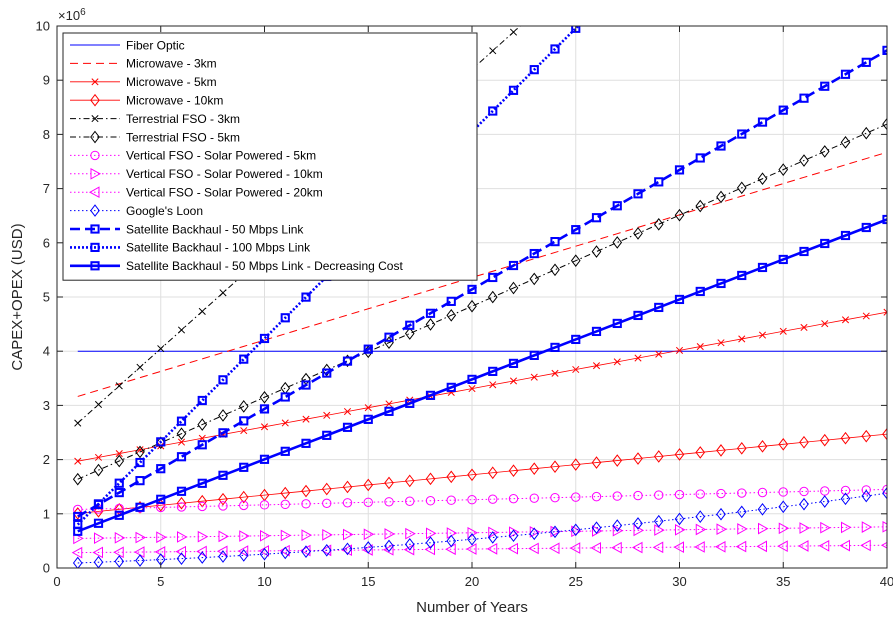 This screenshot has width=893, height=619. Describe the element at coordinates (46, 188) in the screenshot. I see `y-tick-label: 7` at that location.